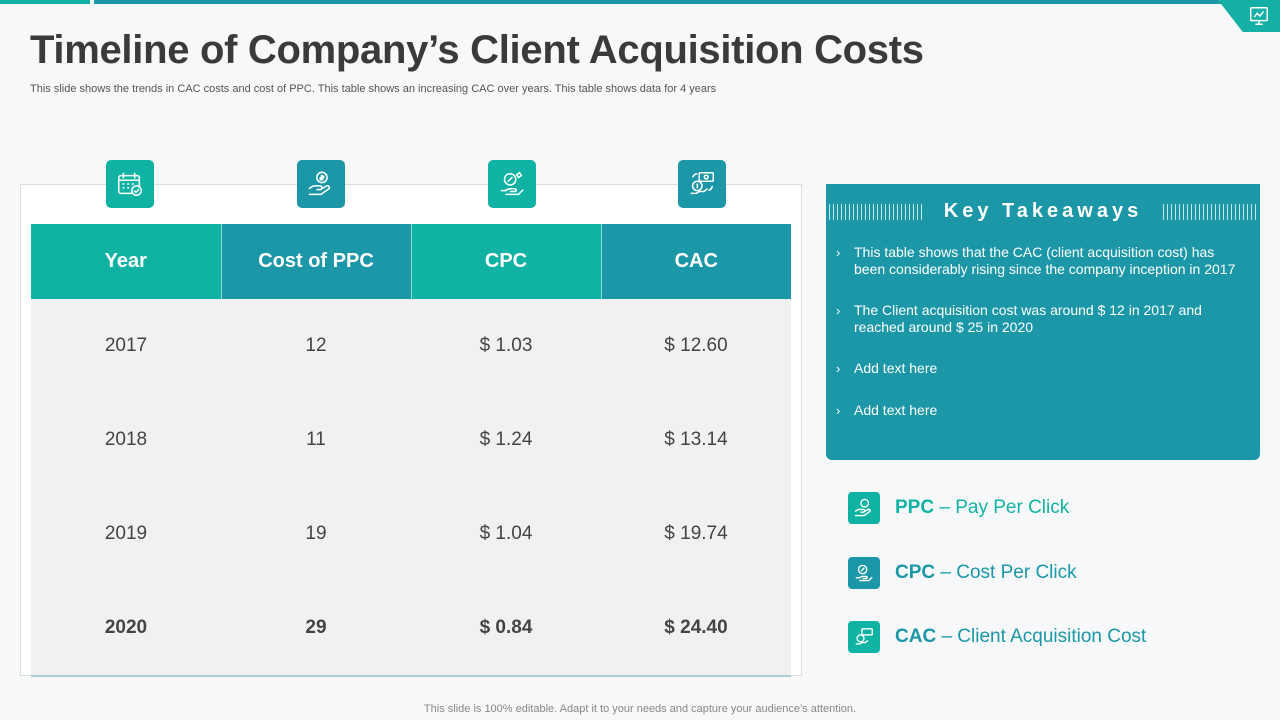 The height and width of the screenshot is (720, 1280). I want to click on legend-desc: Pay Per Click, so click(1012, 507).